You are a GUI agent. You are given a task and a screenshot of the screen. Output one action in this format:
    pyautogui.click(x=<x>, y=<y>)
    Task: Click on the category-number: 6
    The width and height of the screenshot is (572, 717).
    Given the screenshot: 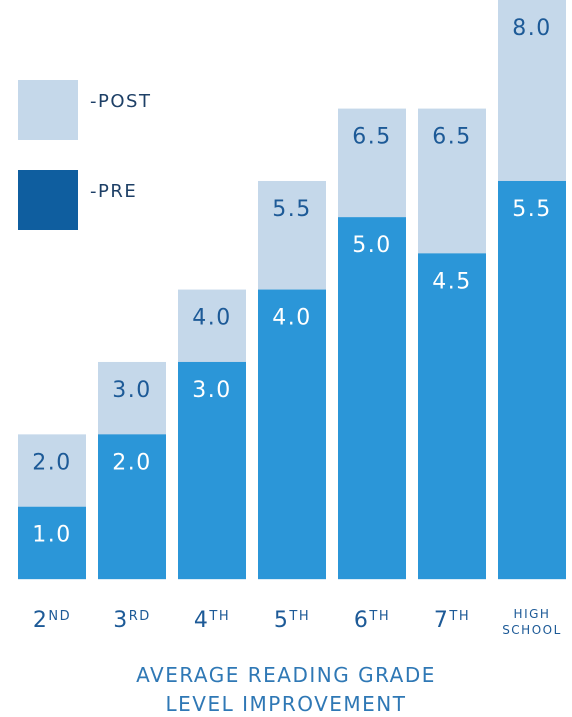 What is the action you would take?
    pyautogui.click(x=362, y=620)
    